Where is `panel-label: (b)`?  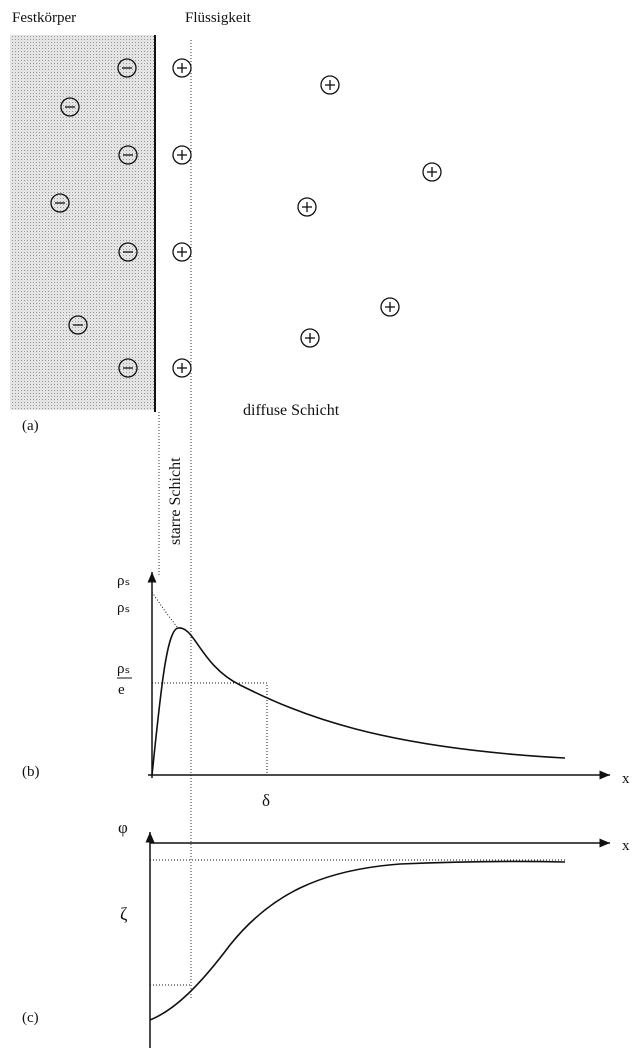
panel-label: (b) is located at coordinates (31, 772).